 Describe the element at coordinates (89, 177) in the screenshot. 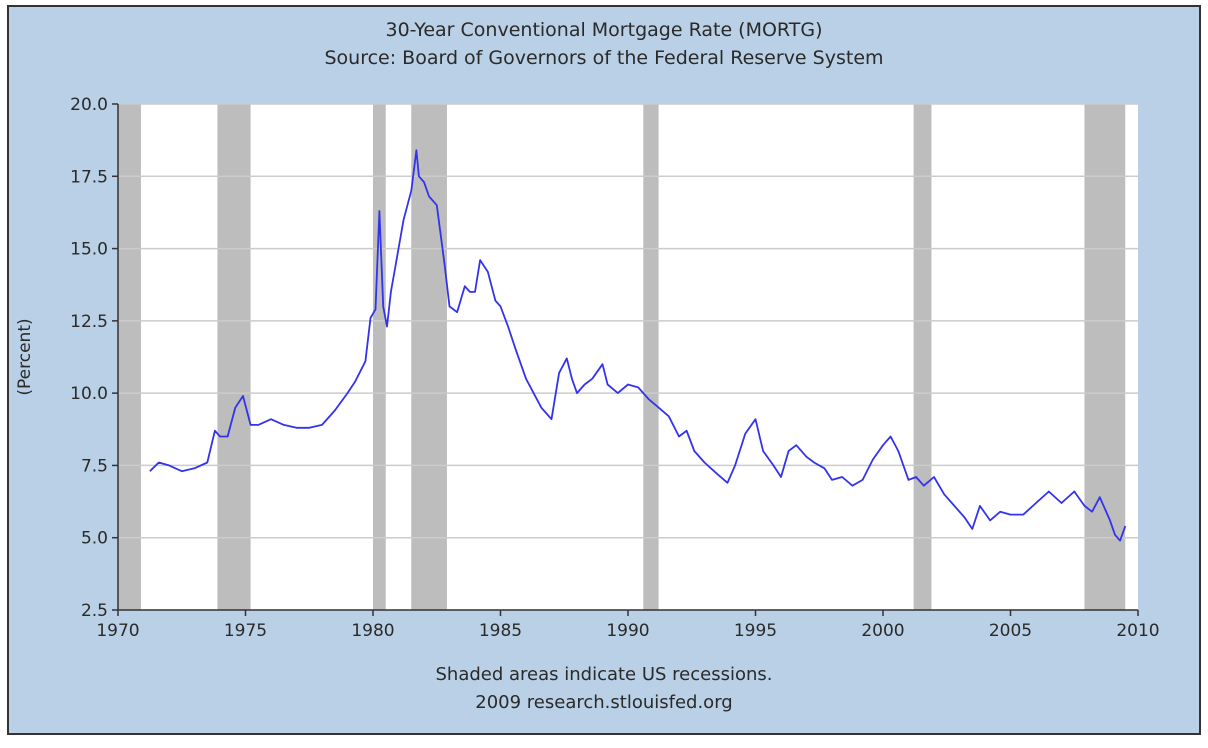

I see `y-tick-label: 17.5` at that location.